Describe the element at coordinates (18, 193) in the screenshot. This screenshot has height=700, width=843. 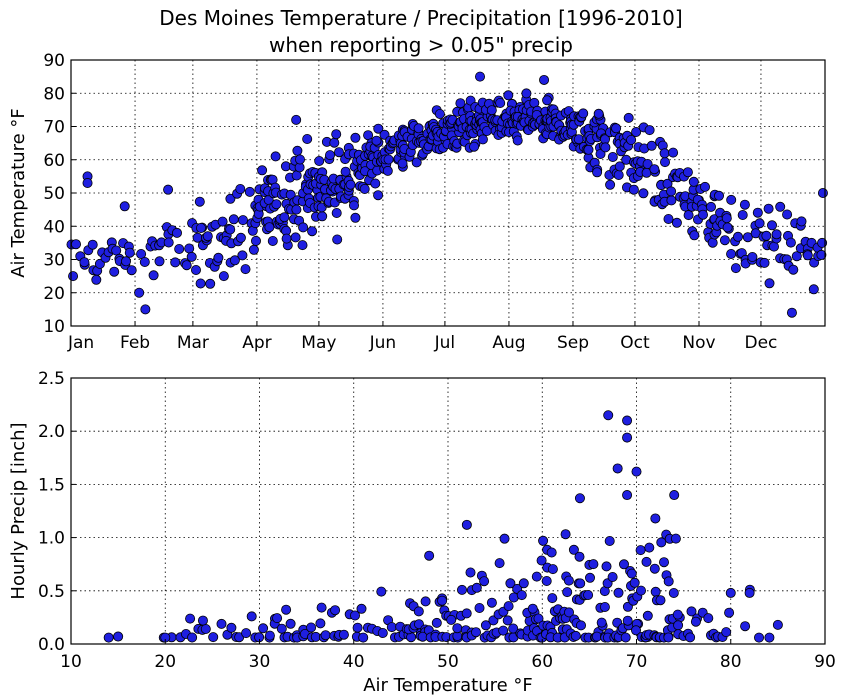
I see `top-y-axis-label: Air Temperature °F` at that location.